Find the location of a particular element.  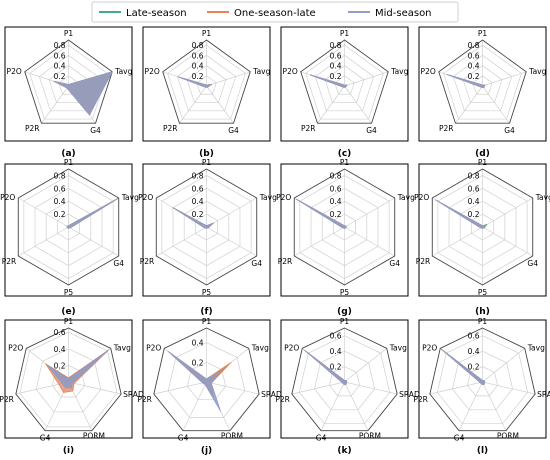

axis-label-2-0: P1 is located at coordinates (345, 33).